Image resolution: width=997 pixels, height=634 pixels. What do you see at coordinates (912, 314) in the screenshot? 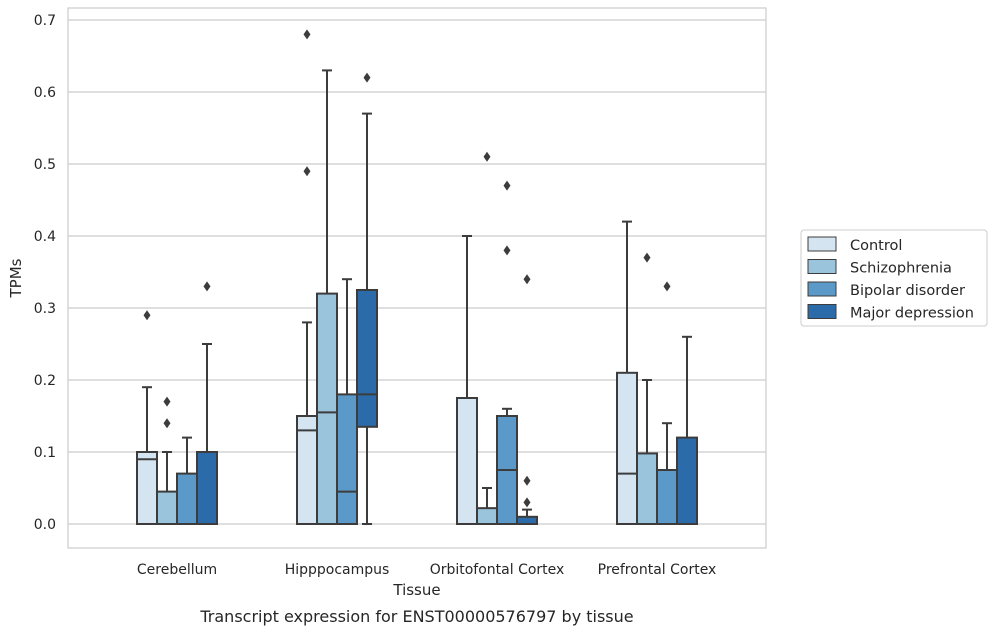
I see `legend-label: Major depression` at bounding box center [912, 314].